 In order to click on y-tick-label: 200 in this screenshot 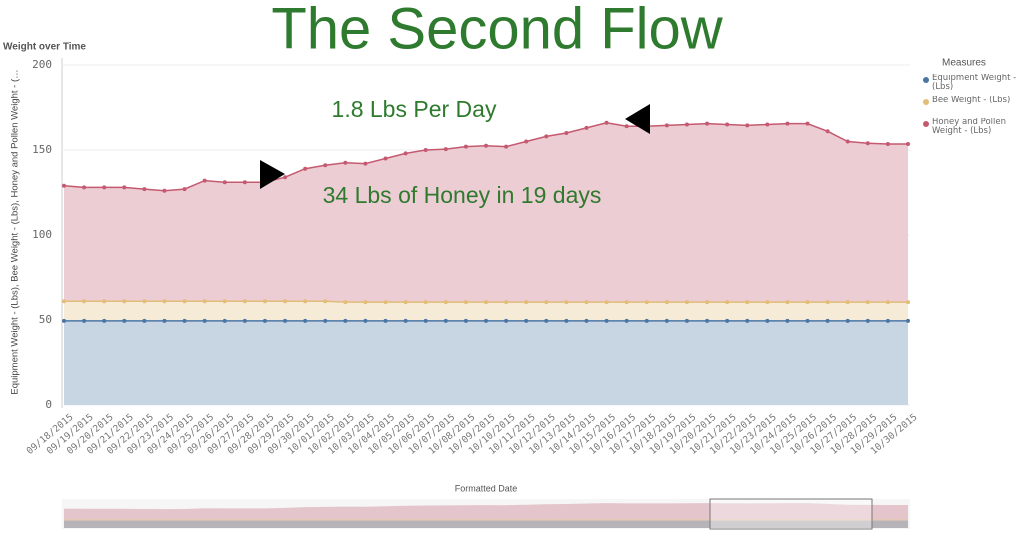, I will do `click(42, 64)`.